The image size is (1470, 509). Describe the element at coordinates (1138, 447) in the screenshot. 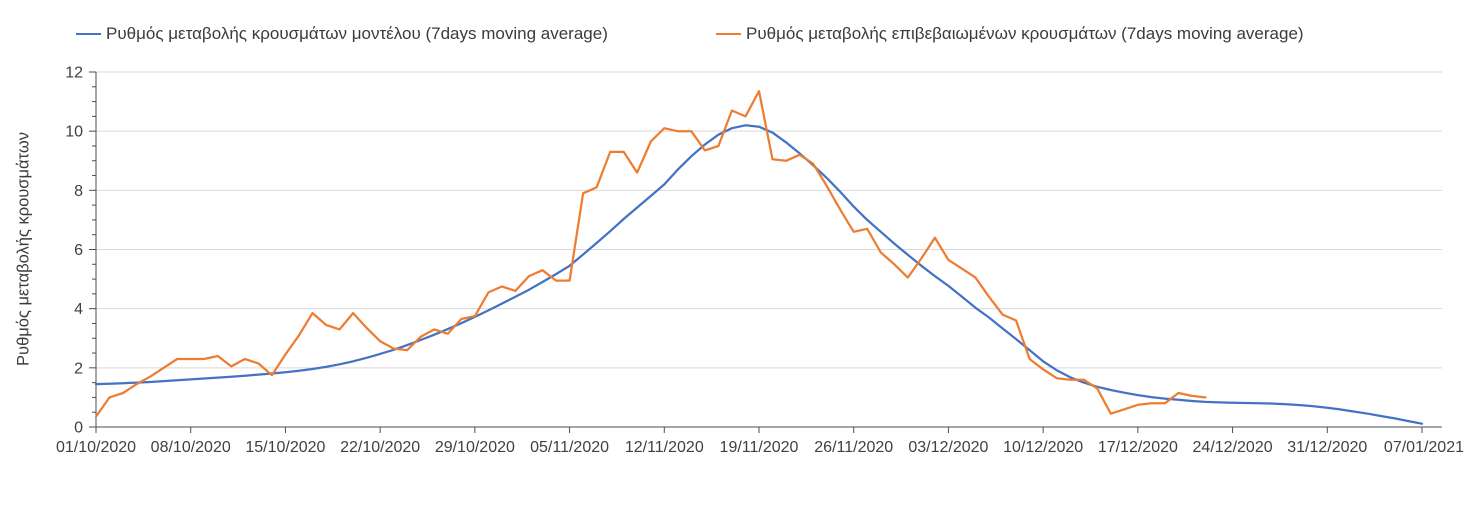

I see `x-tick-label: 17/12/2020` at that location.